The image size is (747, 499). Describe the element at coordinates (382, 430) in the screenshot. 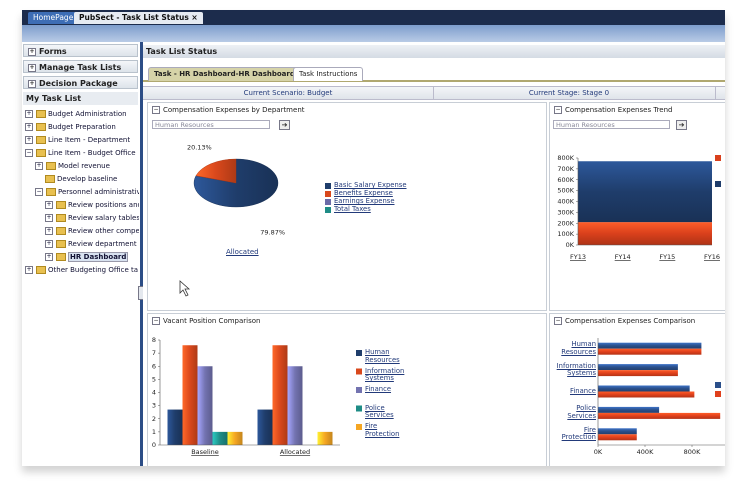

I see `legend-label: Fire Protection` at that location.